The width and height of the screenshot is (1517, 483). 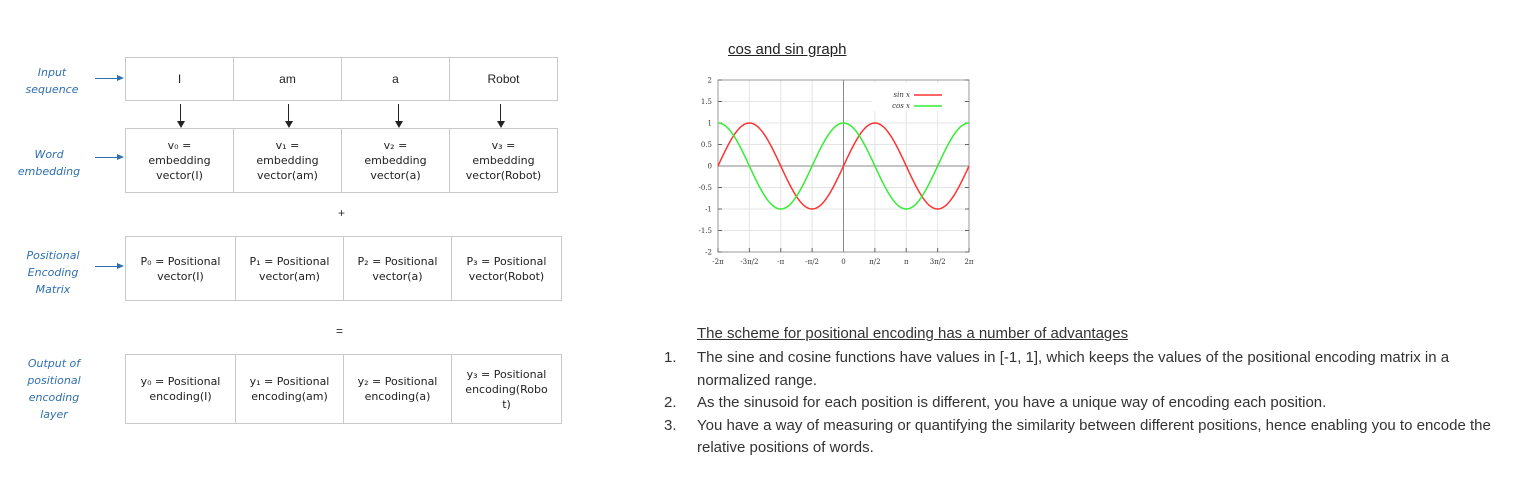 I want to click on y-tick-label: -1.5, so click(x=706, y=231).